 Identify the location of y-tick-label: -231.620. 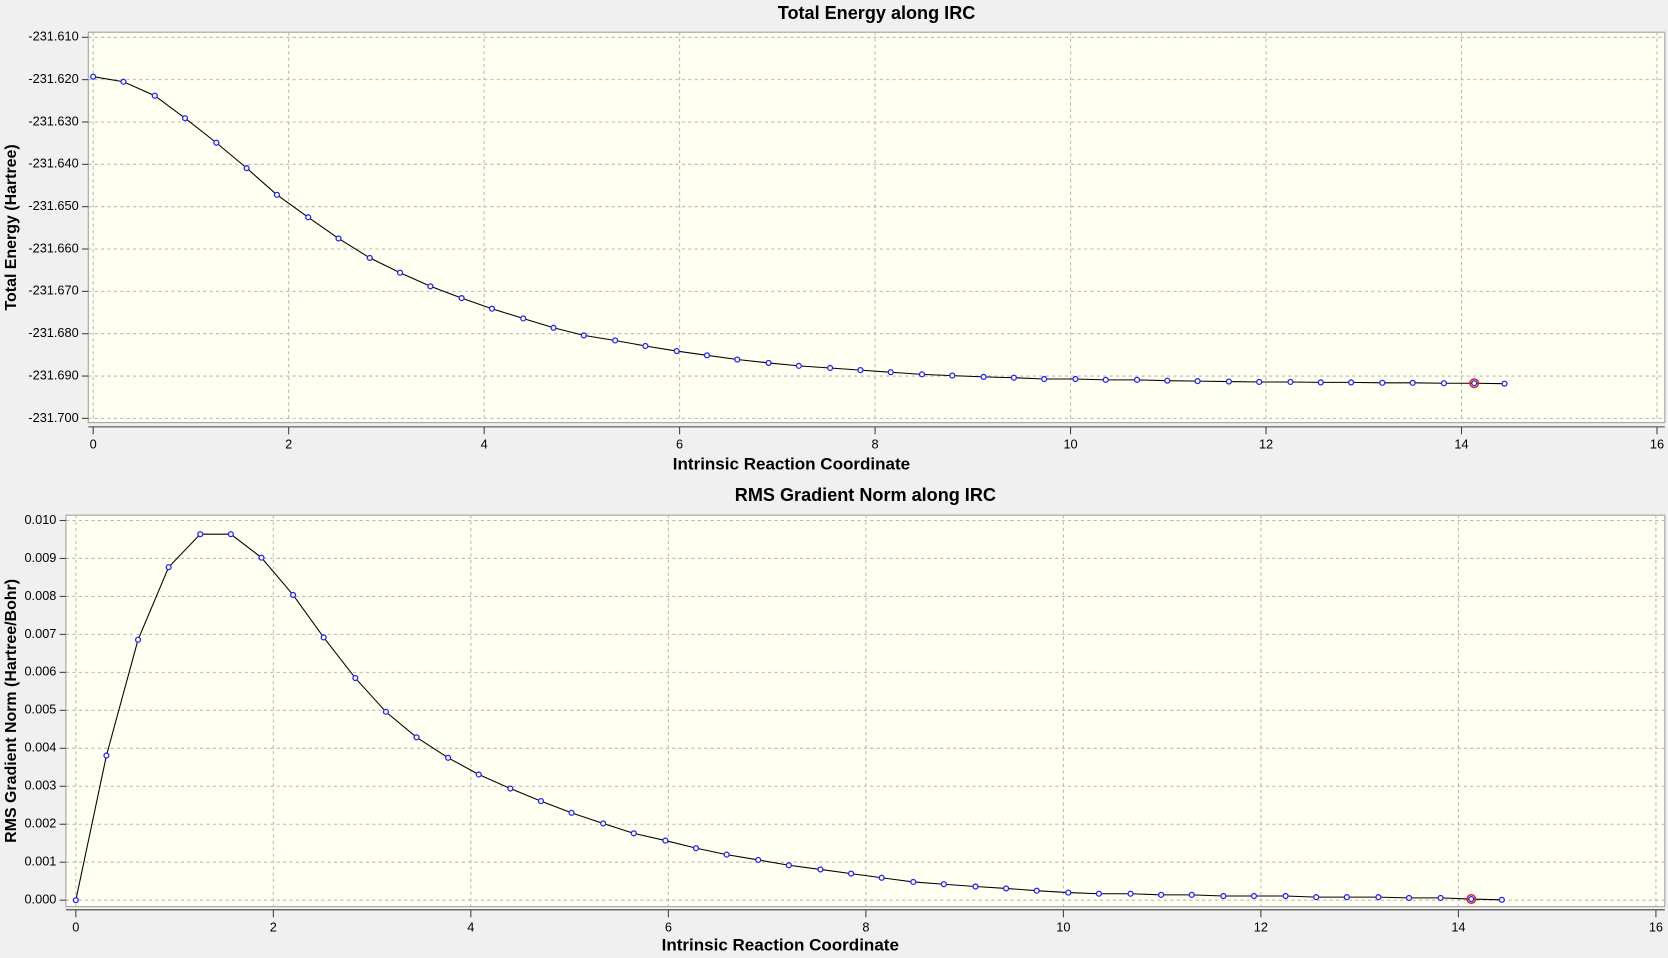
(53, 78).